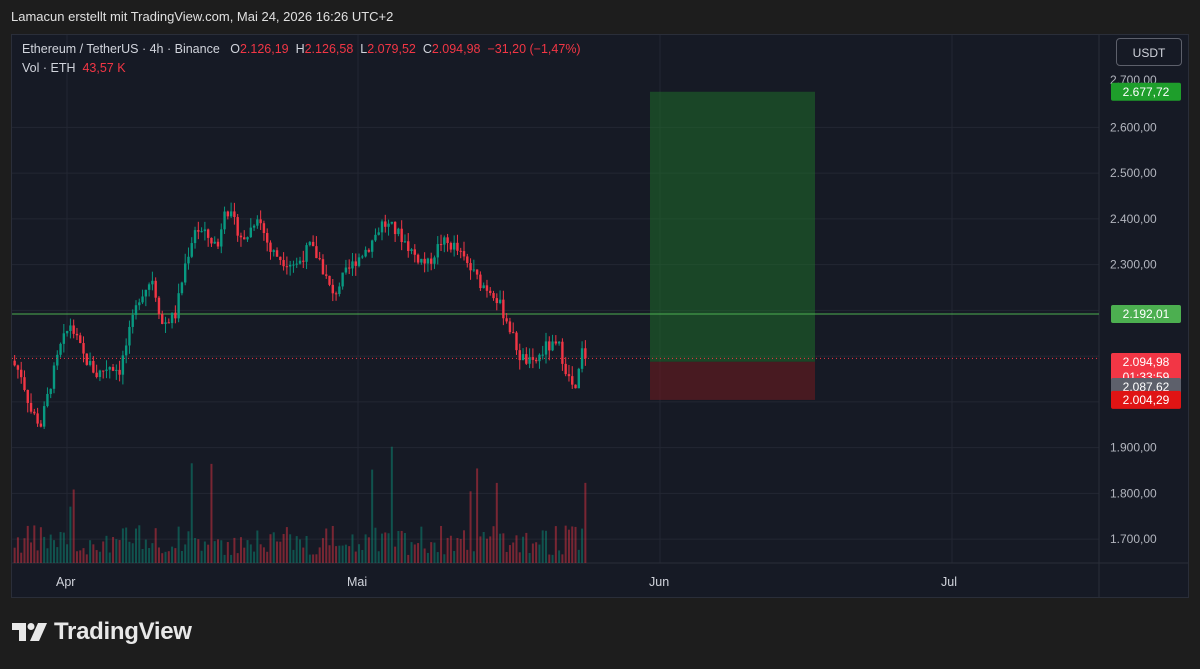  Describe the element at coordinates (1149, 52) in the screenshot. I see `currency-button: USDT` at that location.